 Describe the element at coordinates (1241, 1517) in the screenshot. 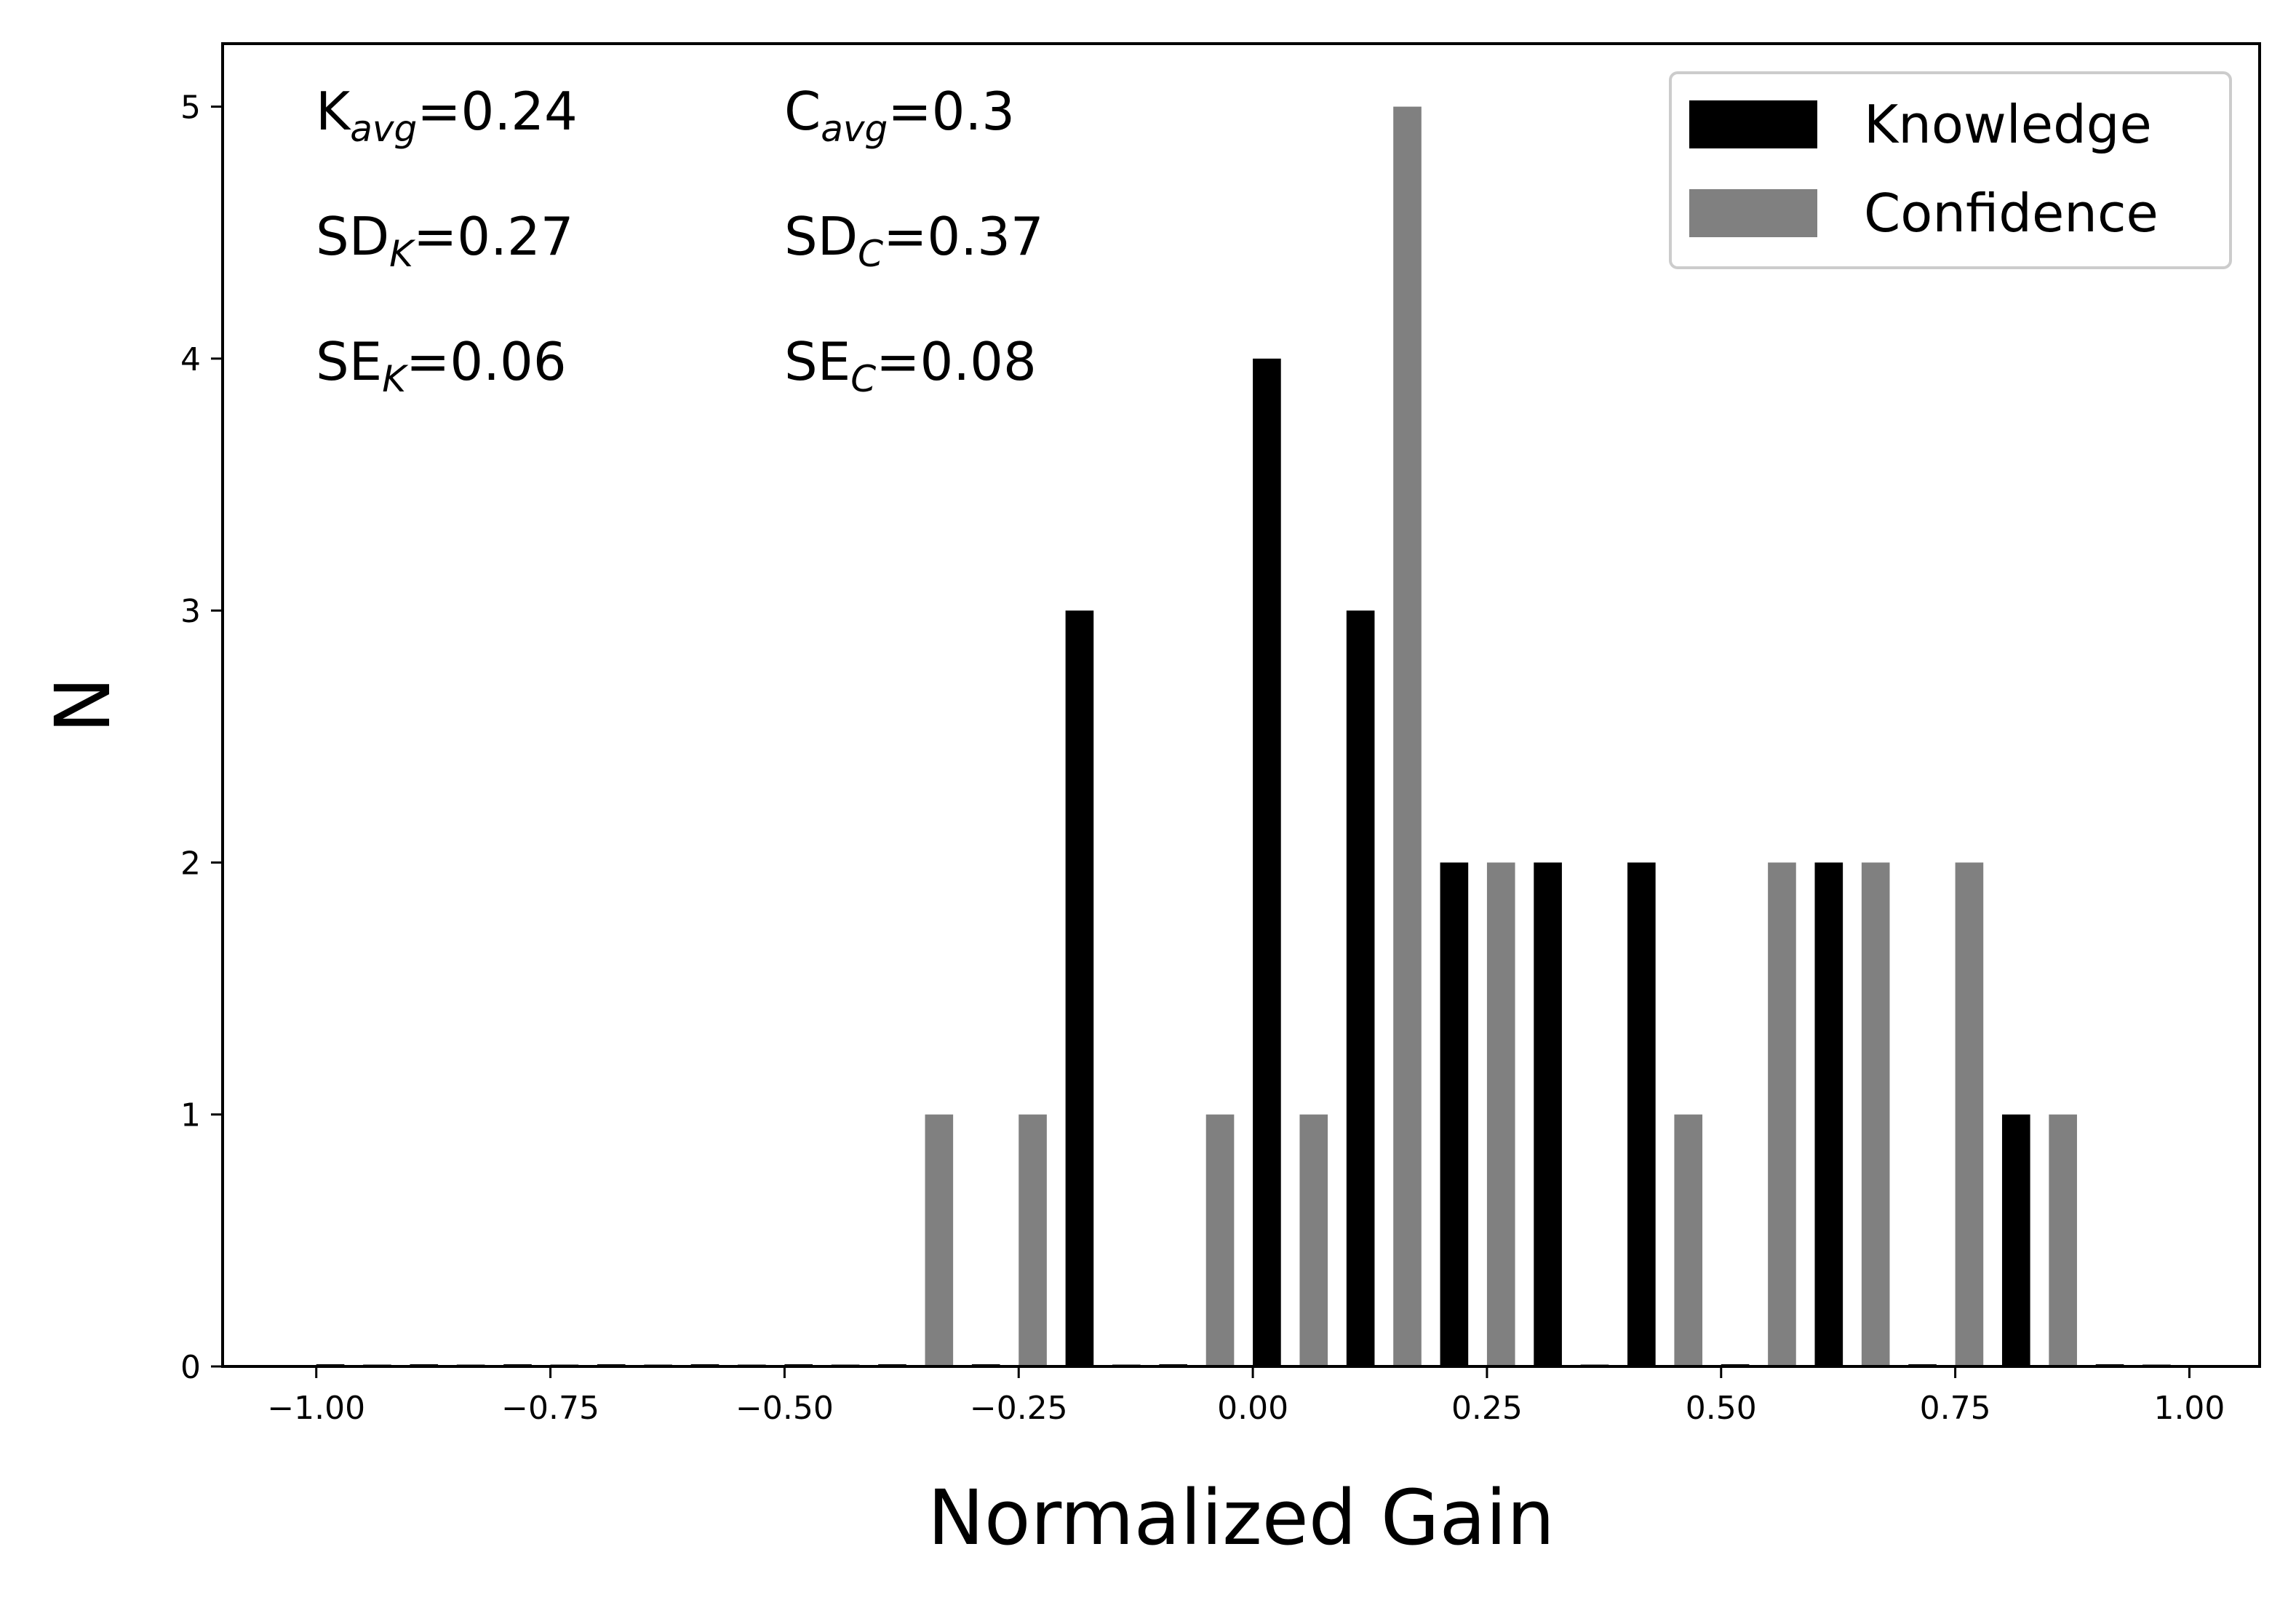

I see `x-axis-label: Normalized Gain` at that location.